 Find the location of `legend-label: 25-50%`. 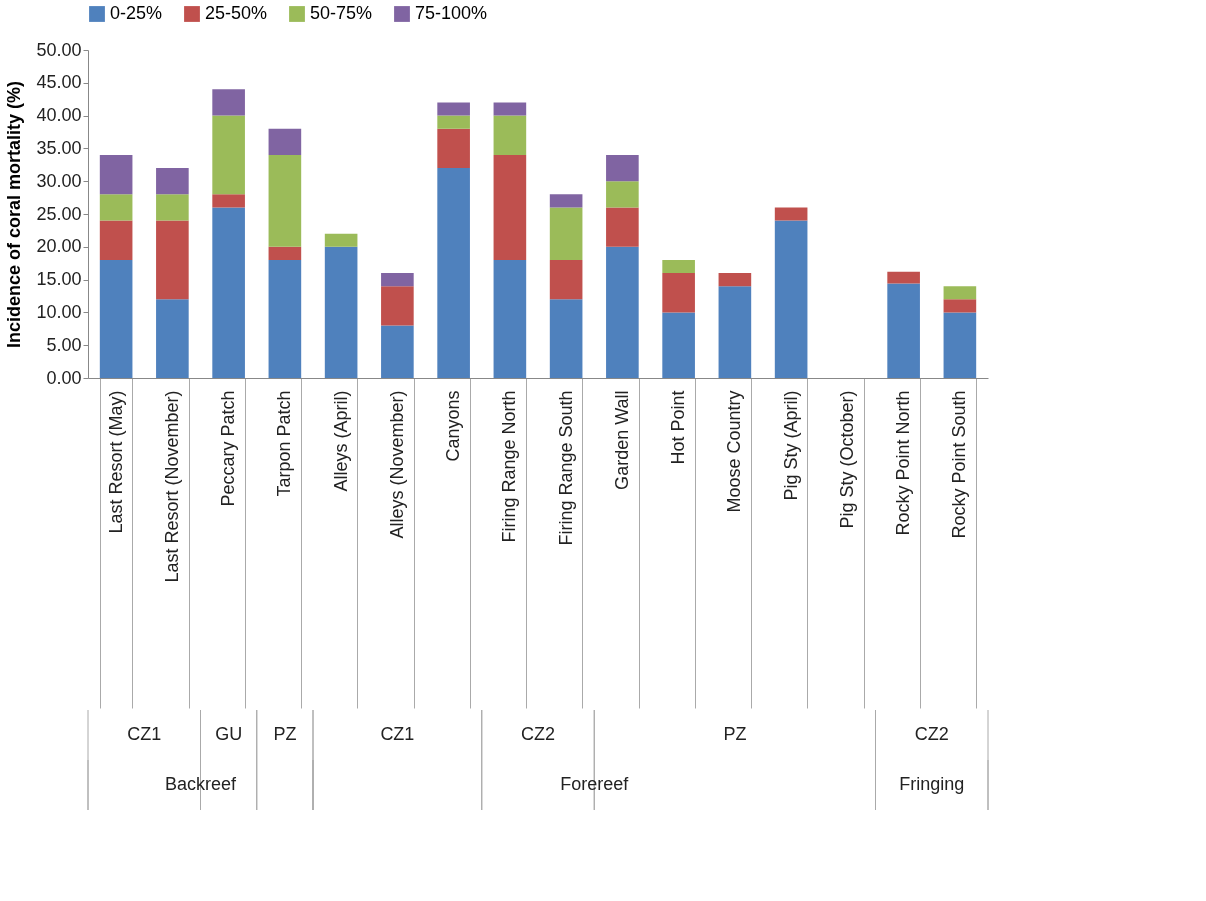

legend-label: 25-50% is located at coordinates (236, 13).